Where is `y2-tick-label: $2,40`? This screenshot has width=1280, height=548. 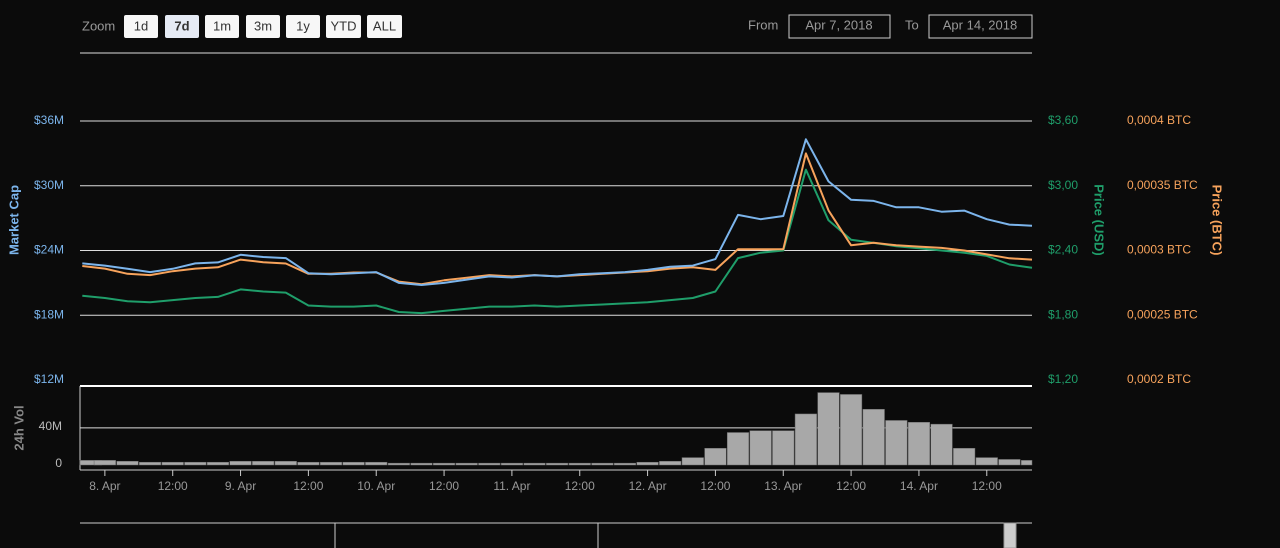
y2-tick-label: $2,40 is located at coordinates (1063, 250).